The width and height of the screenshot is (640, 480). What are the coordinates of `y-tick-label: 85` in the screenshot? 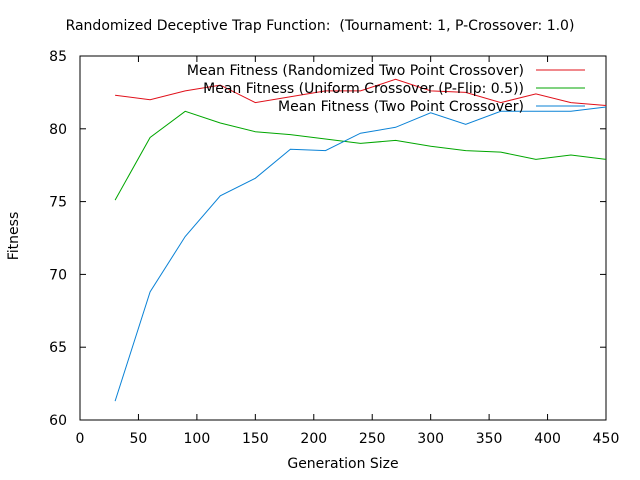 It's located at (58, 57).